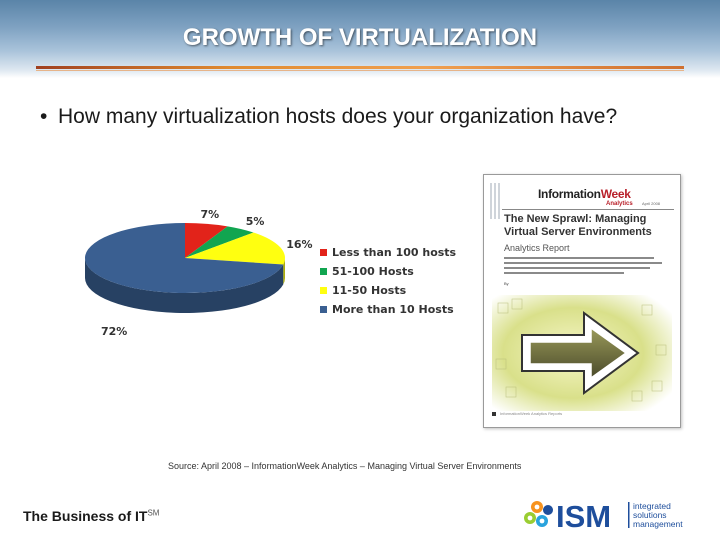 Image resolution: width=720 pixels, height=540 pixels. I want to click on report-footer-mark, so click(494, 414).